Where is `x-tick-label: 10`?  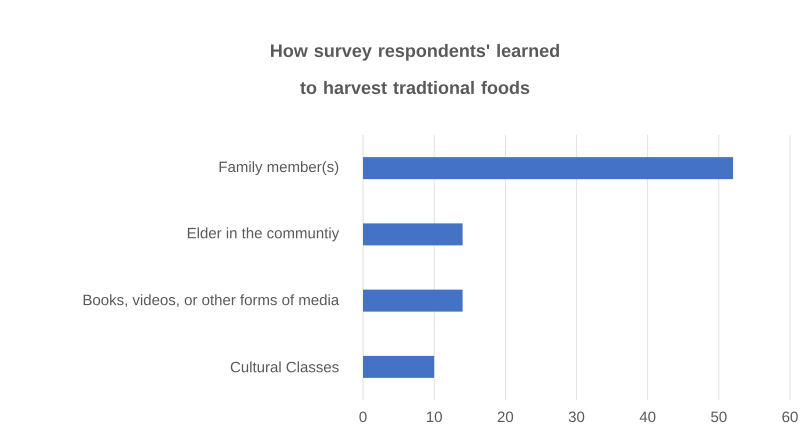 x-tick-label: 10 is located at coordinates (434, 417).